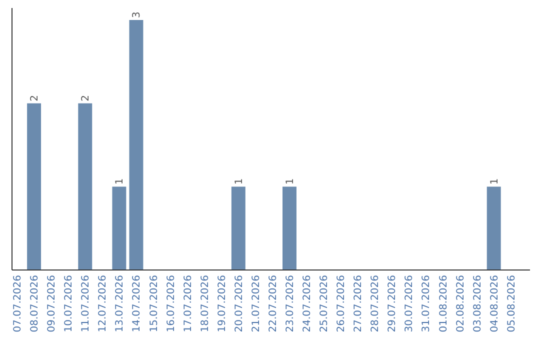  What do you see at coordinates (342, 303) in the screenshot?
I see `x-tick-label: 26.07.2026` at bounding box center [342, 303].